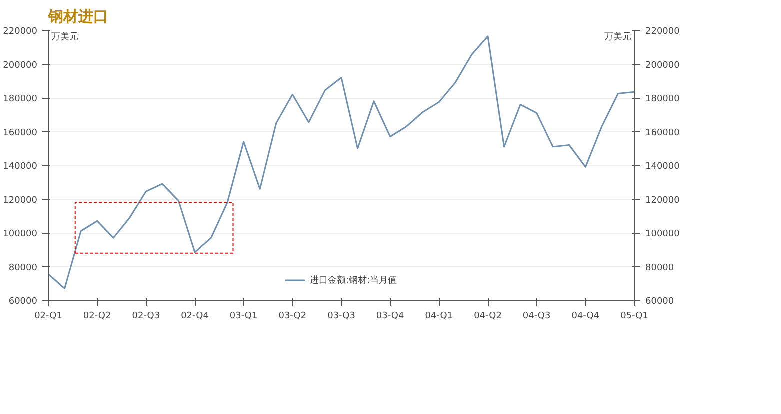 The width and height of the screenshot is (781, 414). Describe the element at coordinates (390, 317) in the screenshot. I see `x-tick-label: 03-Q4` at that location.